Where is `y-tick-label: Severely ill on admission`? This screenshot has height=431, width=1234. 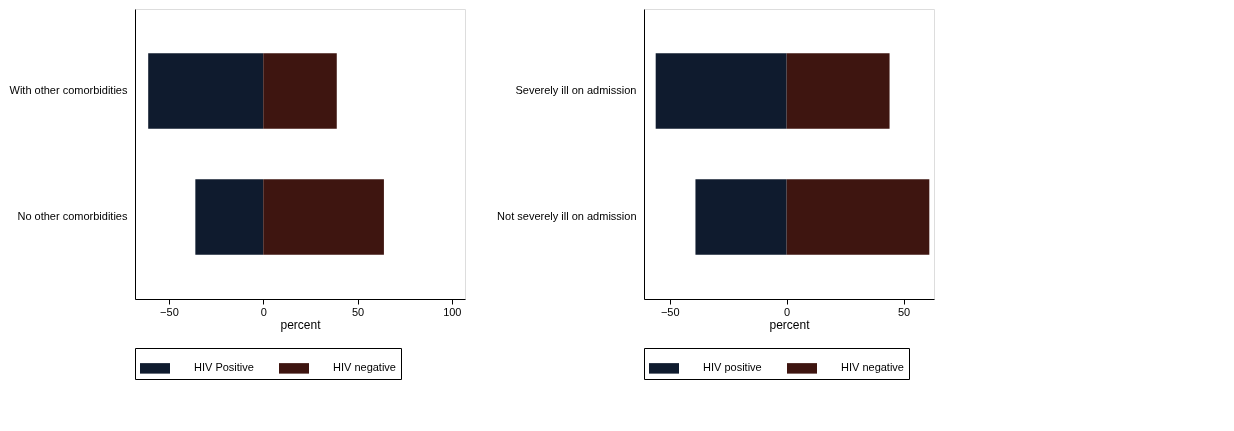 y-tick-label: Severely ill on admission is located at coordinates (576, 89).